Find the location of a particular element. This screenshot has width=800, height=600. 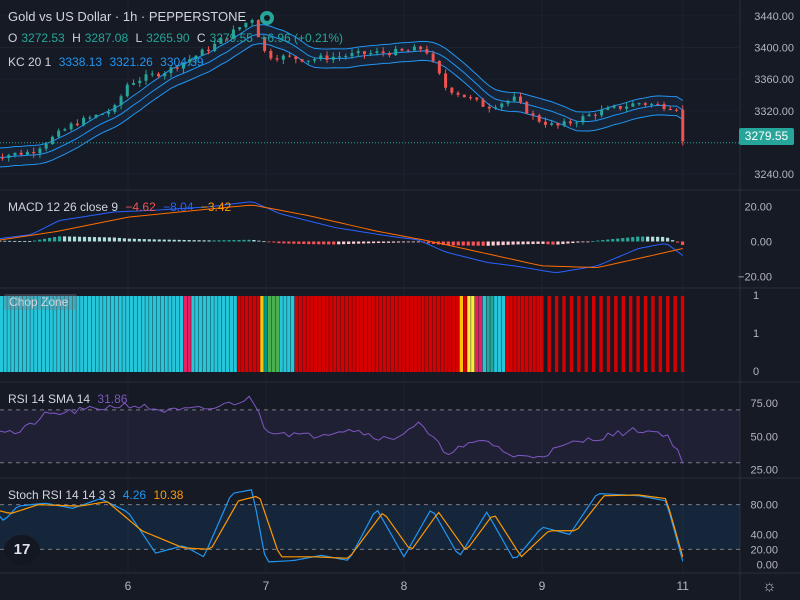

symbol-title-text: Gold vs US Dollar · 1h · PEPPERSTONE is located at coordinates (127, 16).